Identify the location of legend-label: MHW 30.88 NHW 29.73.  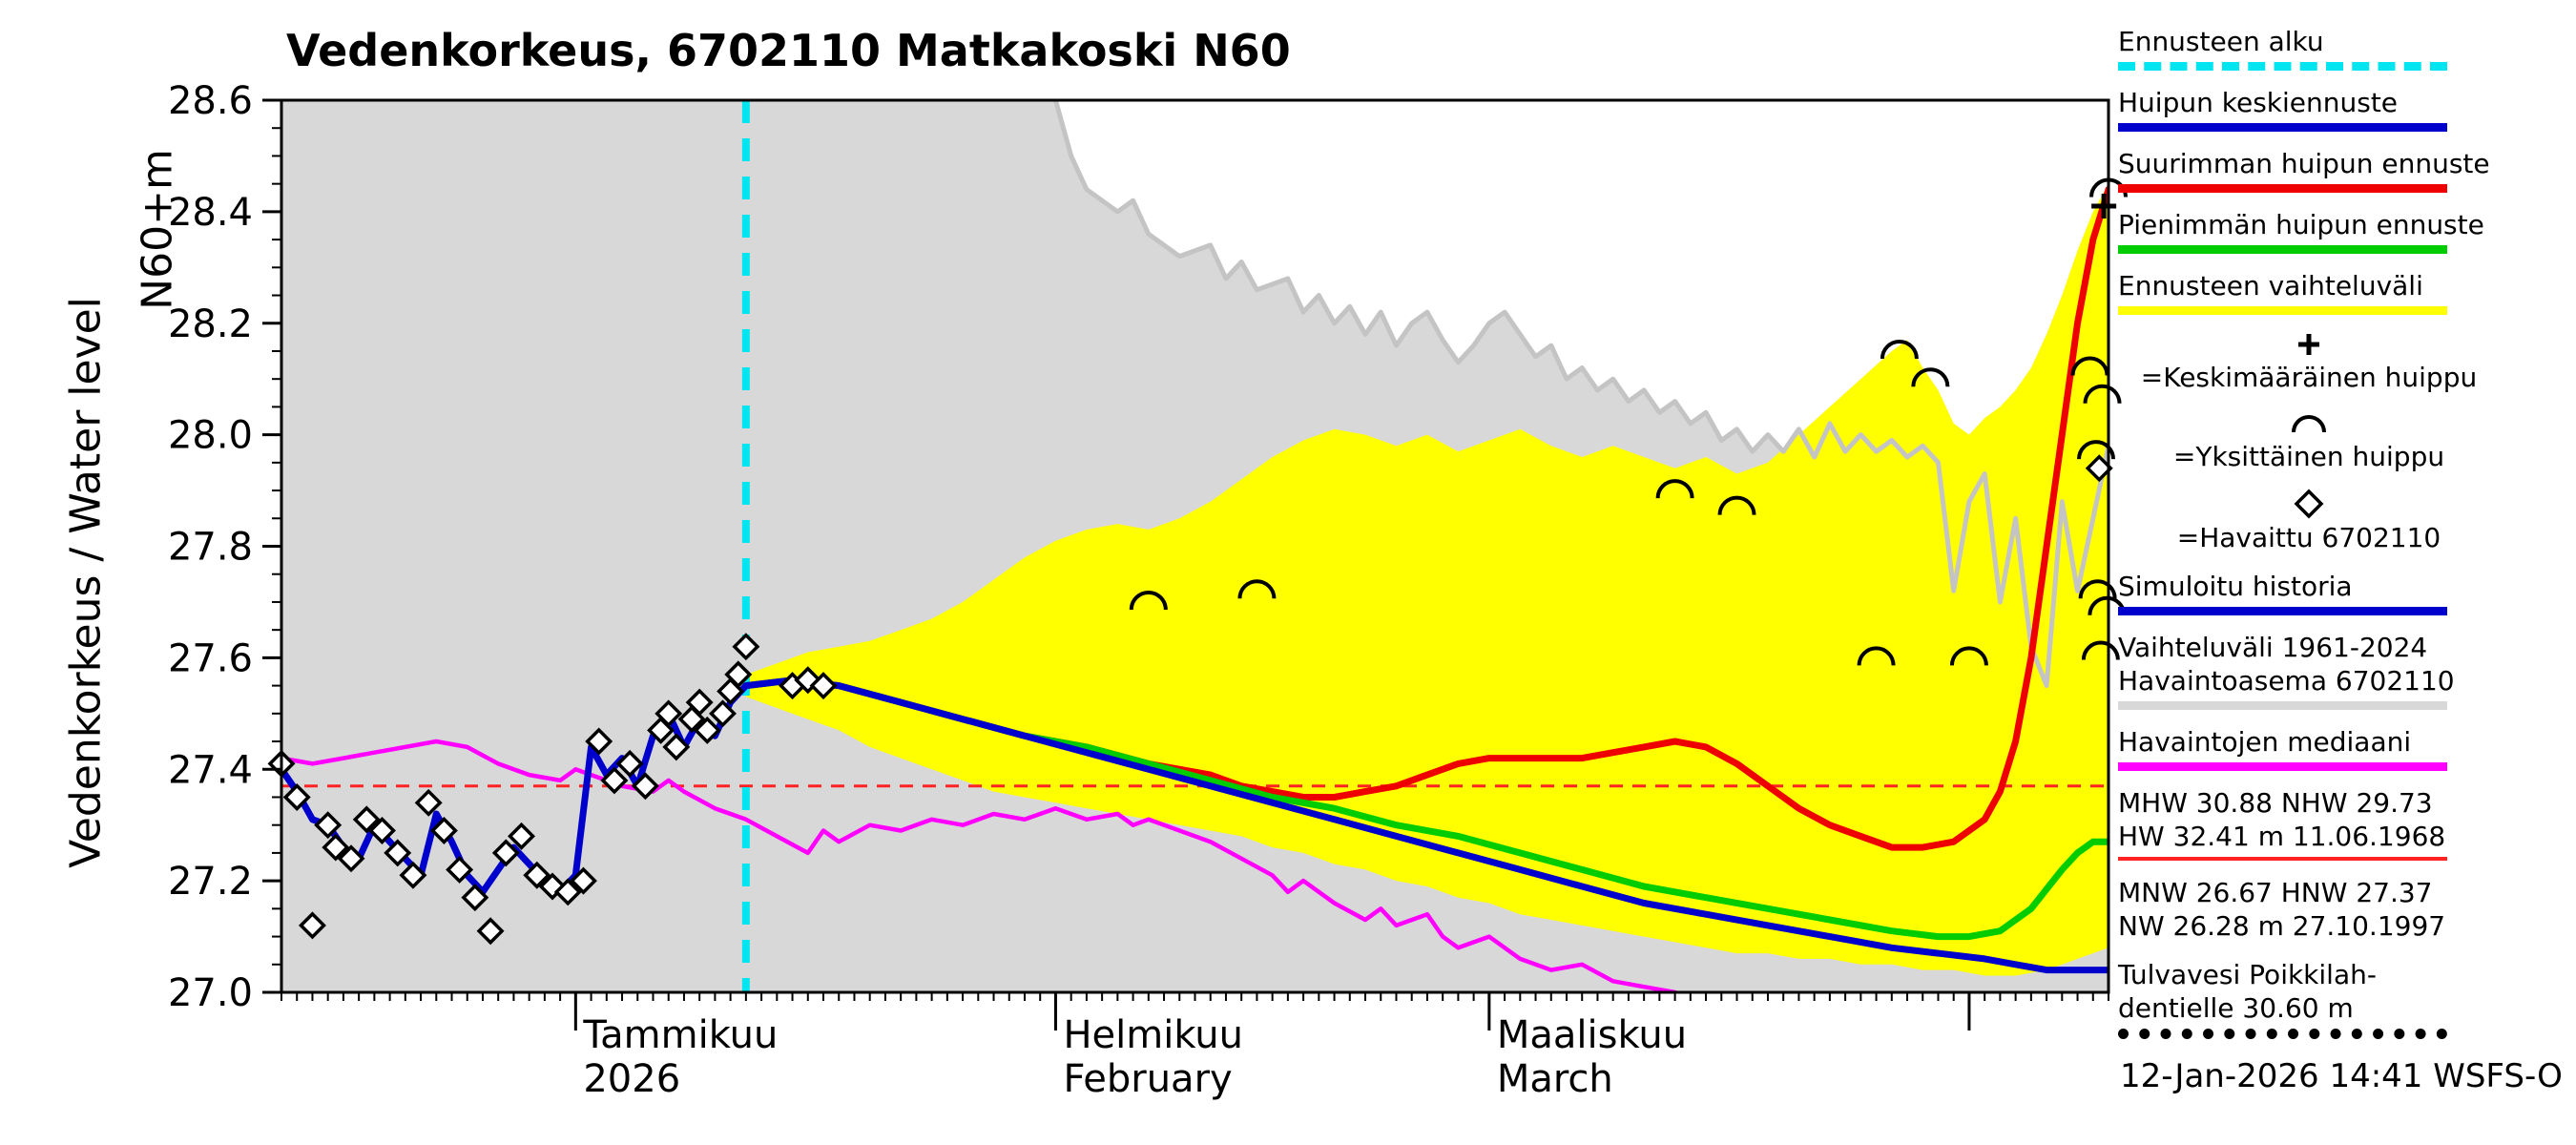
(2275, 803).